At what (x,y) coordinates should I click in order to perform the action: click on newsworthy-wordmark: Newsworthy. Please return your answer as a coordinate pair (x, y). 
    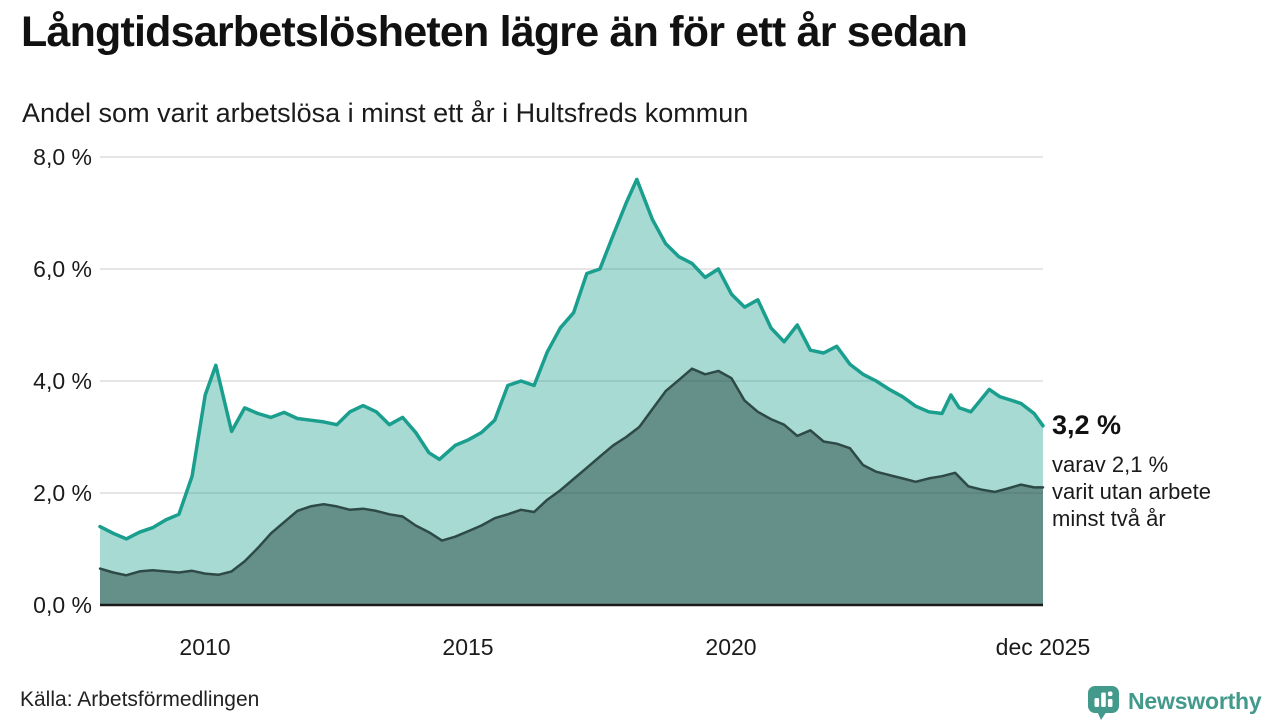
    Looking at the image, I should click on (1195, 701).